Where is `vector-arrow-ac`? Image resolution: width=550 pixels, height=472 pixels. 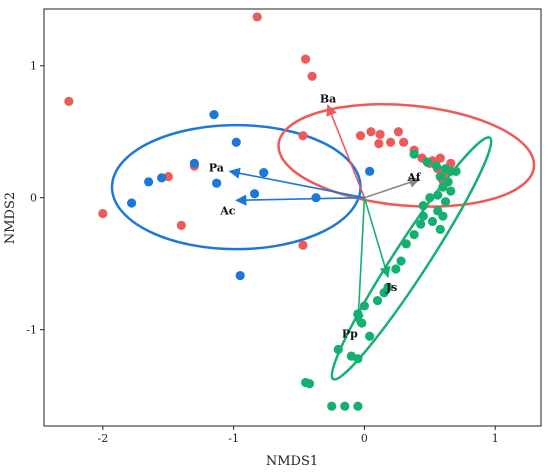 vector-arrow-ac is located at coordinates (300, 200).